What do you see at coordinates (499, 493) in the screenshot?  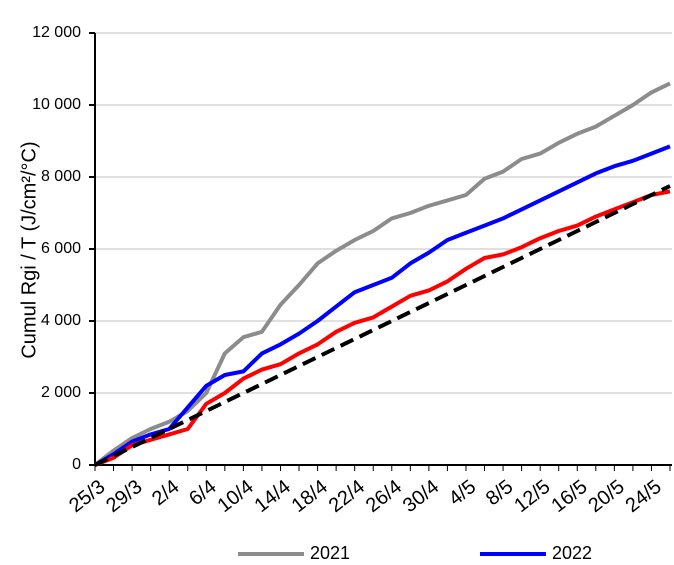 I see `x-tick-label: 8/5` at bounding box center [499, 493].